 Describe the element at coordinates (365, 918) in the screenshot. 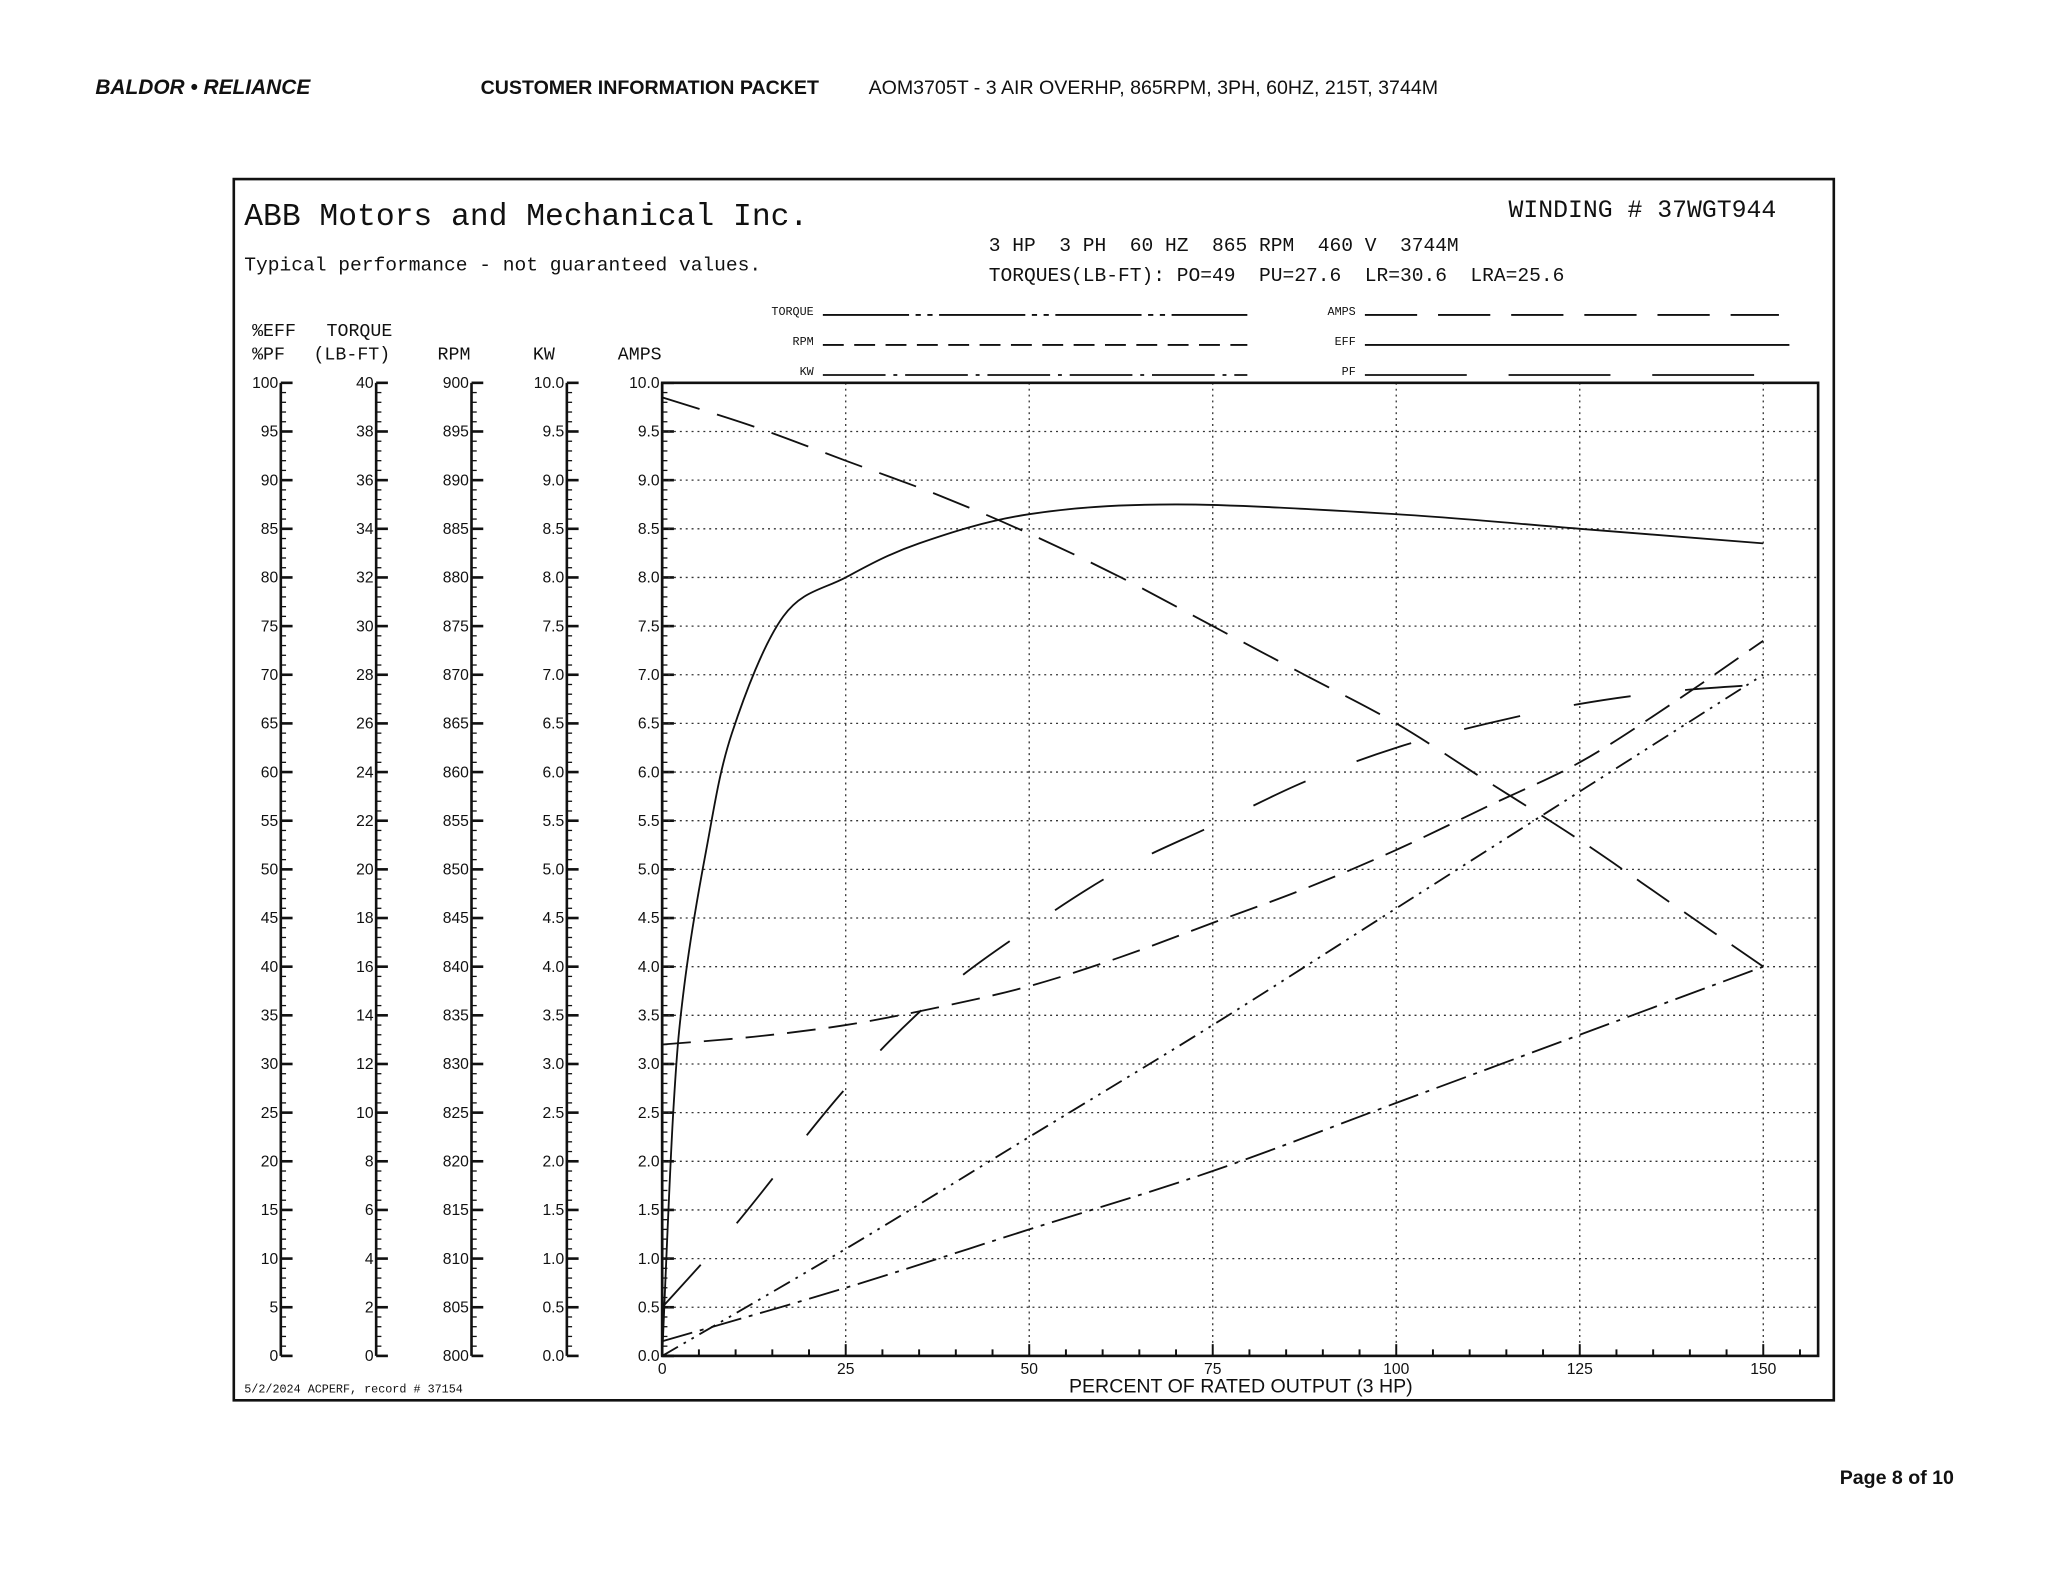

I see `axis-tick-label: 18` at that location.